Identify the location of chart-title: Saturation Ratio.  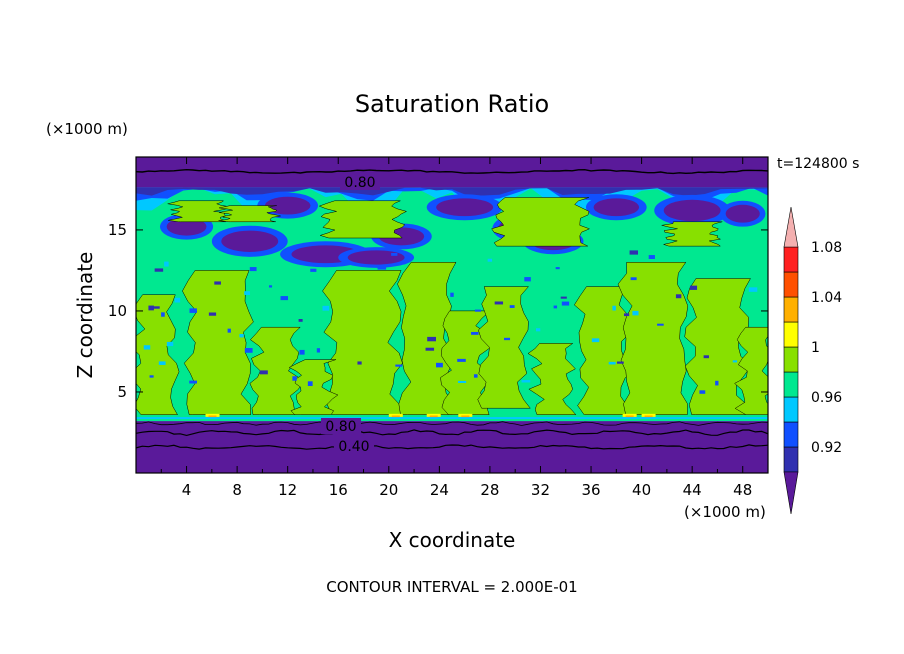
(452, 104).